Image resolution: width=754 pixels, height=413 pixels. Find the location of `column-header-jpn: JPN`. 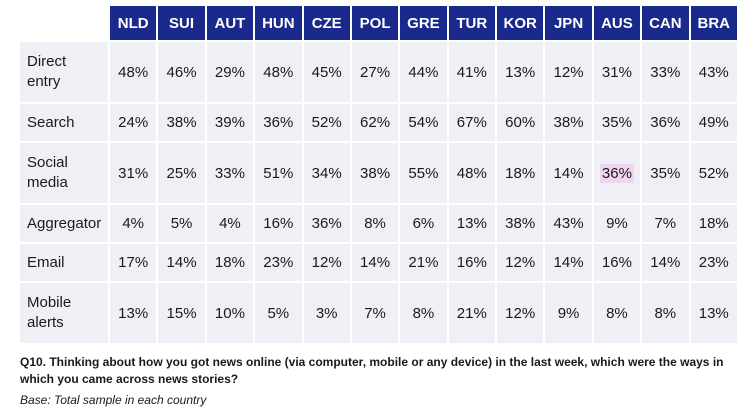

column-header-jpn: JPN is located at coordinates (568, 23).